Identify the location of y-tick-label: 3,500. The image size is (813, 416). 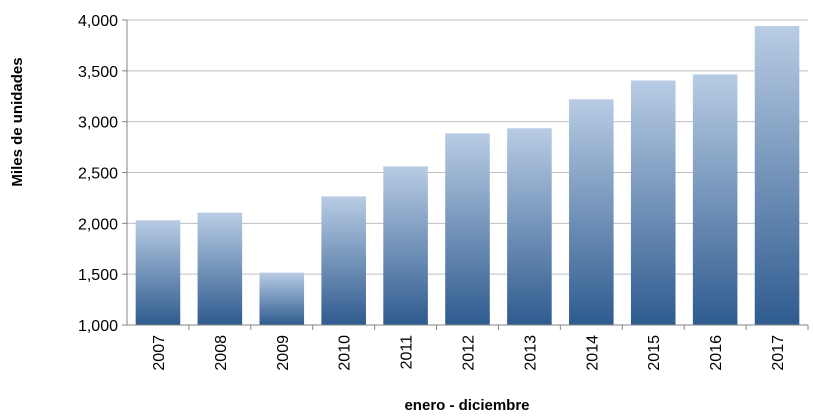
(98, 72).